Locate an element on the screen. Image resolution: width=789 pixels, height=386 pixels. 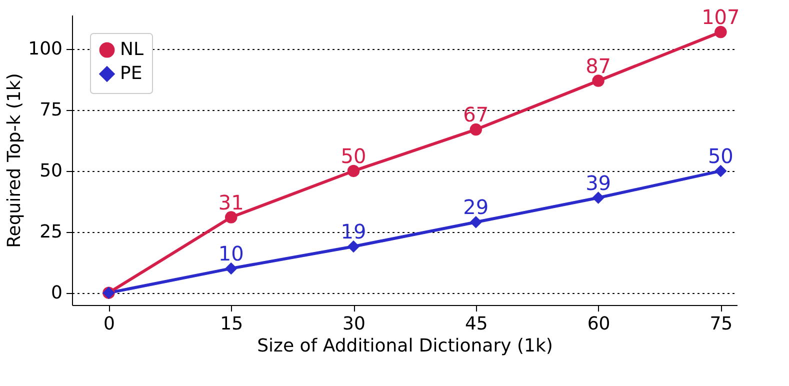
x-tick-label: 30 is located at coordinates (354, 324).